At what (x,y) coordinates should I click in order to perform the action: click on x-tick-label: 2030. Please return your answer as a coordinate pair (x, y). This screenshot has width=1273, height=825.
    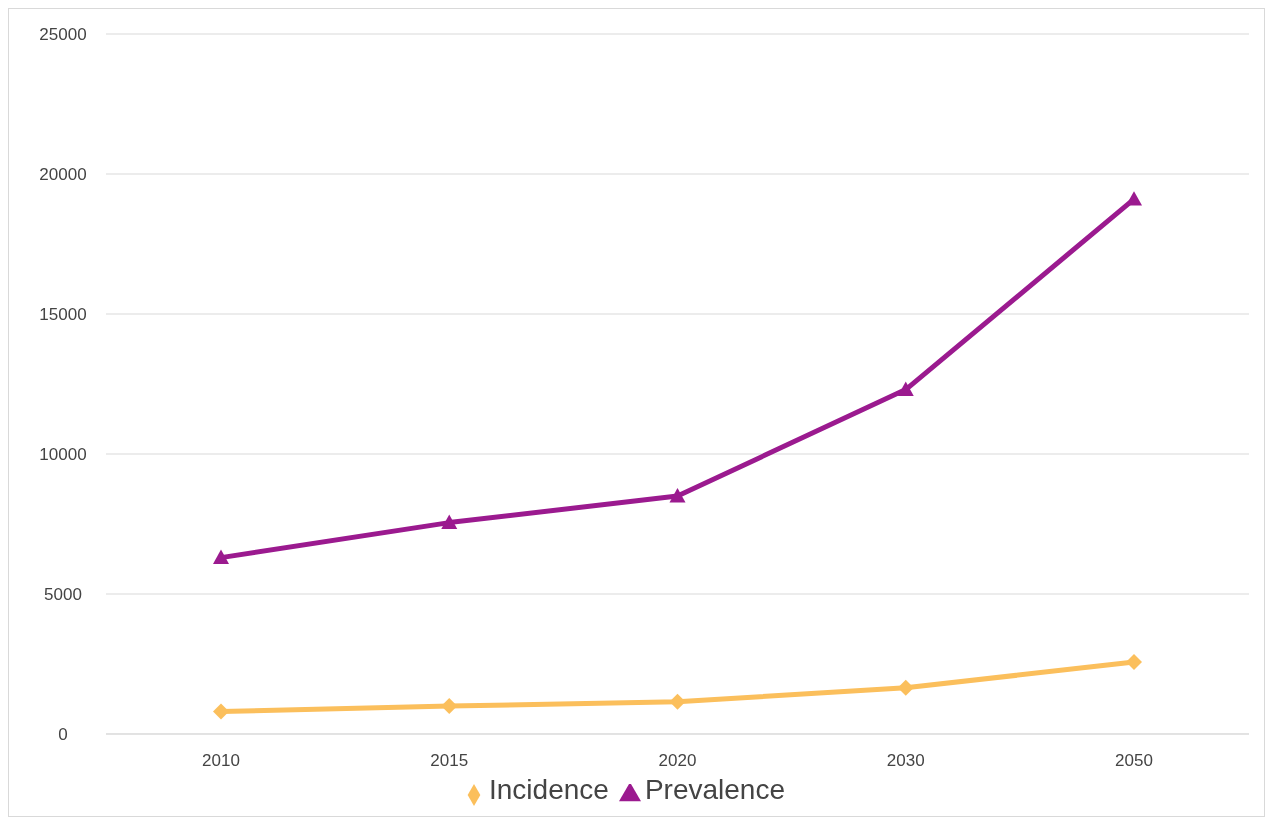
    Looking at the image, I should click on (905, 761).